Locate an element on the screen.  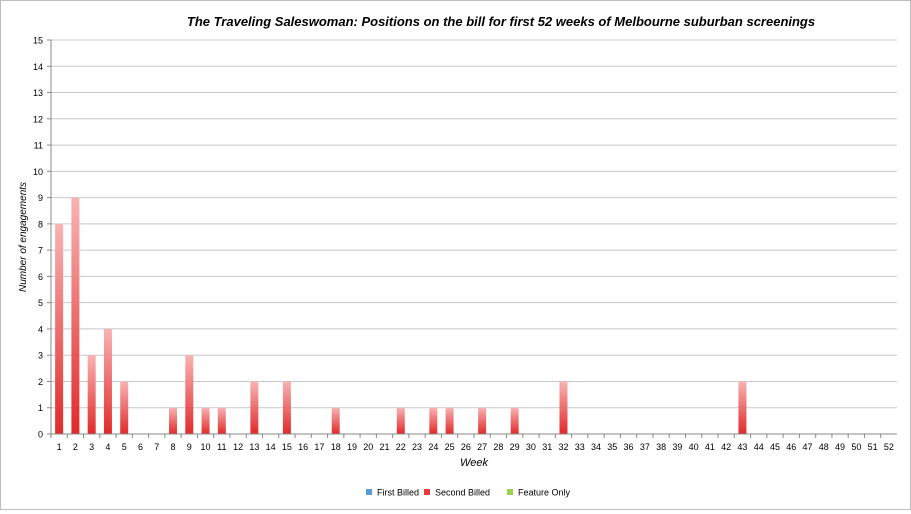
x-tick-label: 27 is located at coordinates (482, 447).